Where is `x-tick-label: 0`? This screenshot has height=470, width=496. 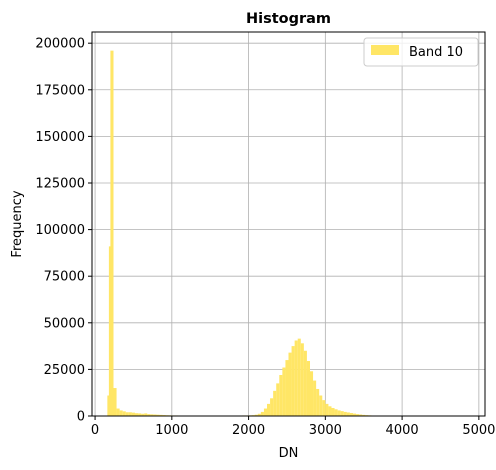
x-tick-label: 0 is located at coordinates (95, 430).